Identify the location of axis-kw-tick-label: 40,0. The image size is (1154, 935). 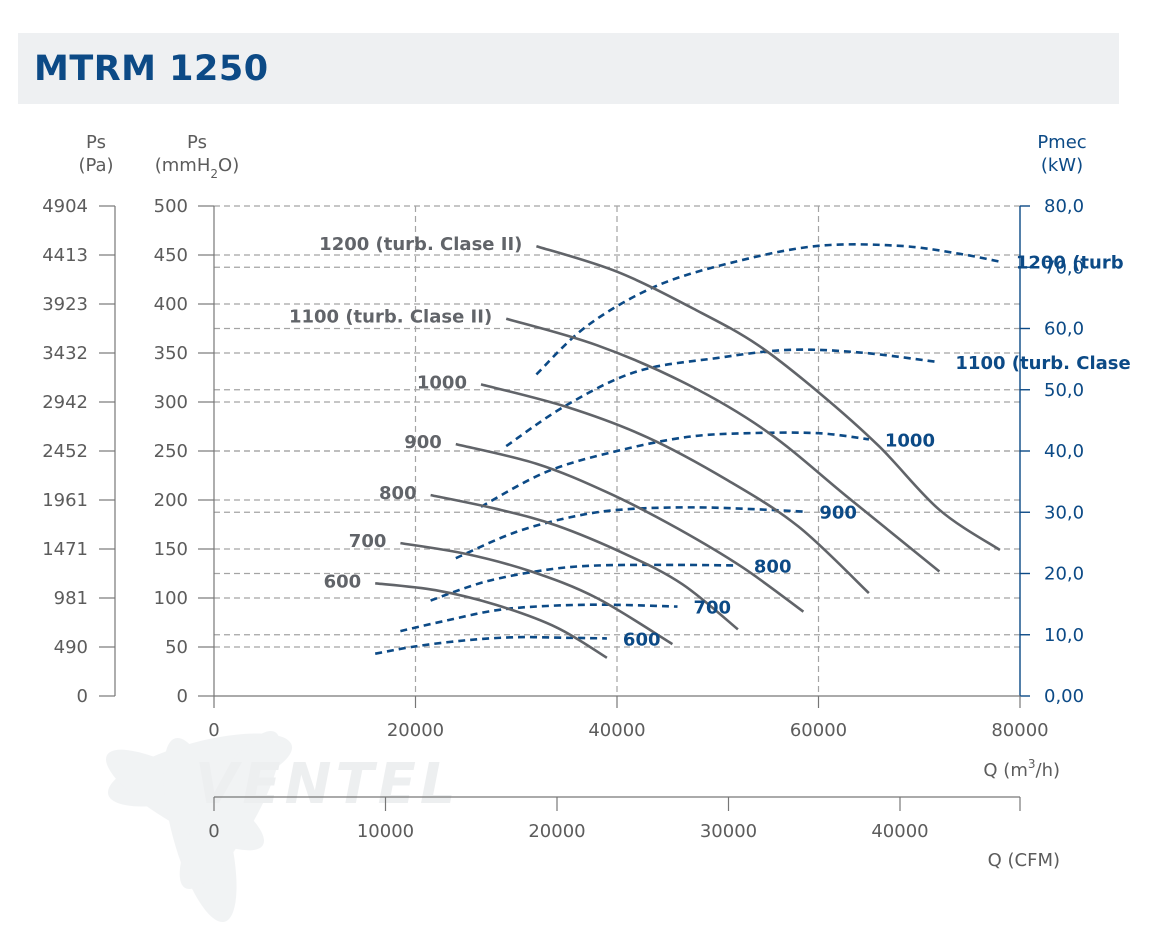
(1064, 451).